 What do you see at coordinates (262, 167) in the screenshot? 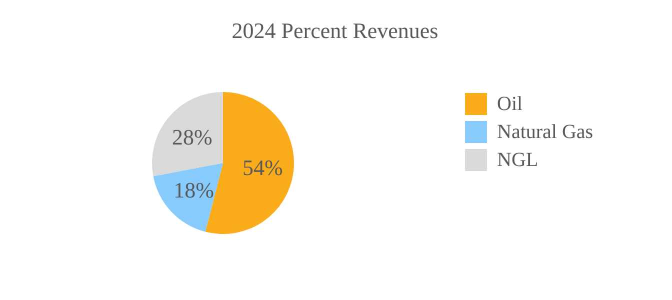
I see `data-label: 54%` at bounding box center [262, 167].